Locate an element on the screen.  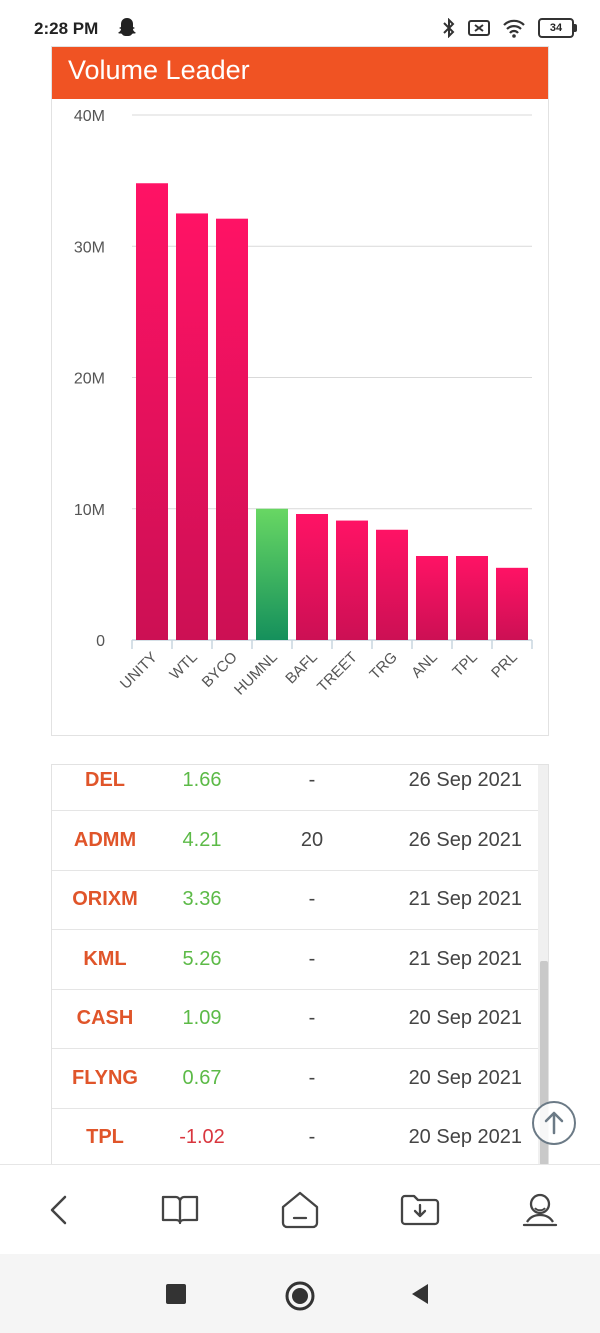
x-tick-label: WTL is located at coordinates (183, 666).